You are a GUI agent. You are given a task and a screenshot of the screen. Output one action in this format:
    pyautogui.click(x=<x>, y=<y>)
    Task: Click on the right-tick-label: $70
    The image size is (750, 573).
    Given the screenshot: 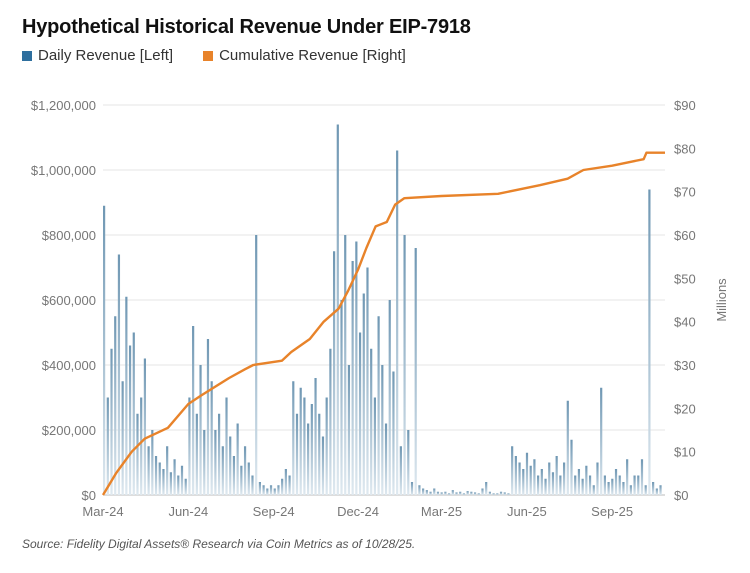 What is the action you would take?
    pyautogui.click(x=685, y=192)
    